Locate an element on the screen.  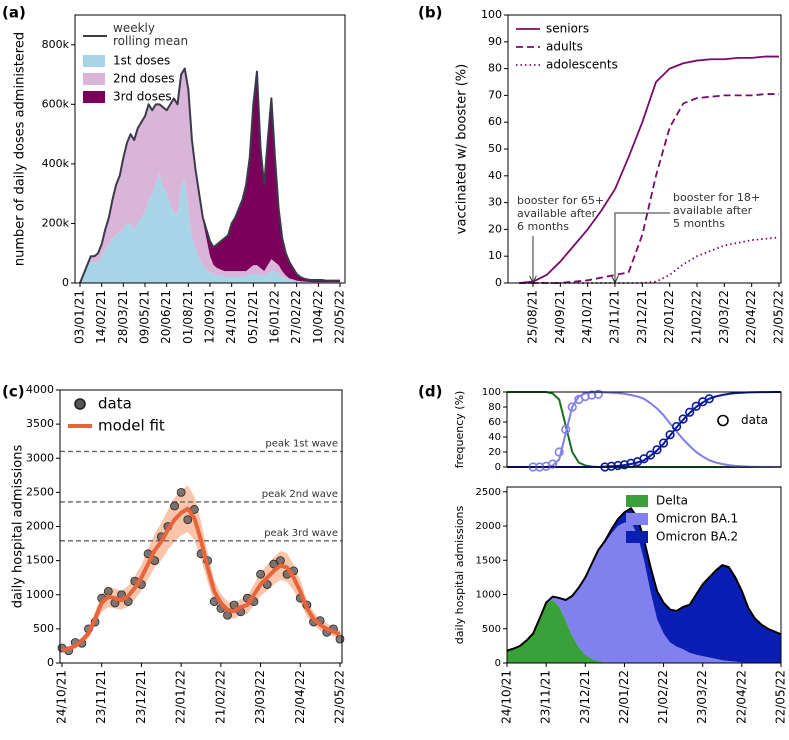
panel-label: (d) is located at coordinates (430, 392).